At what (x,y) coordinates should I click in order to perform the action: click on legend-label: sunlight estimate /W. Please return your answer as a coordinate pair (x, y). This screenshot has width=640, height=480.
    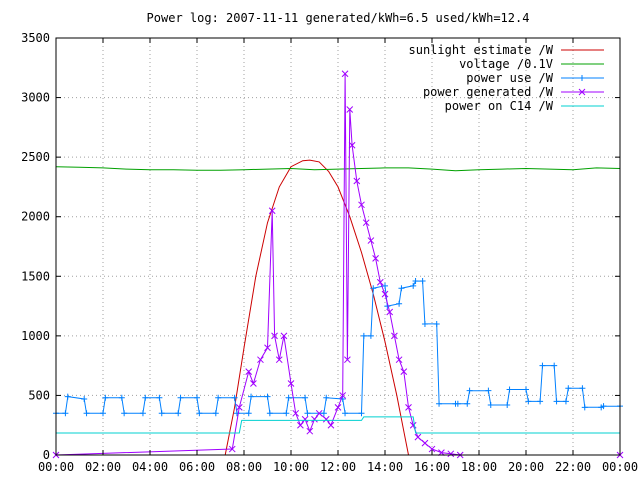
    Looking at the image, I should click on (481, 50).